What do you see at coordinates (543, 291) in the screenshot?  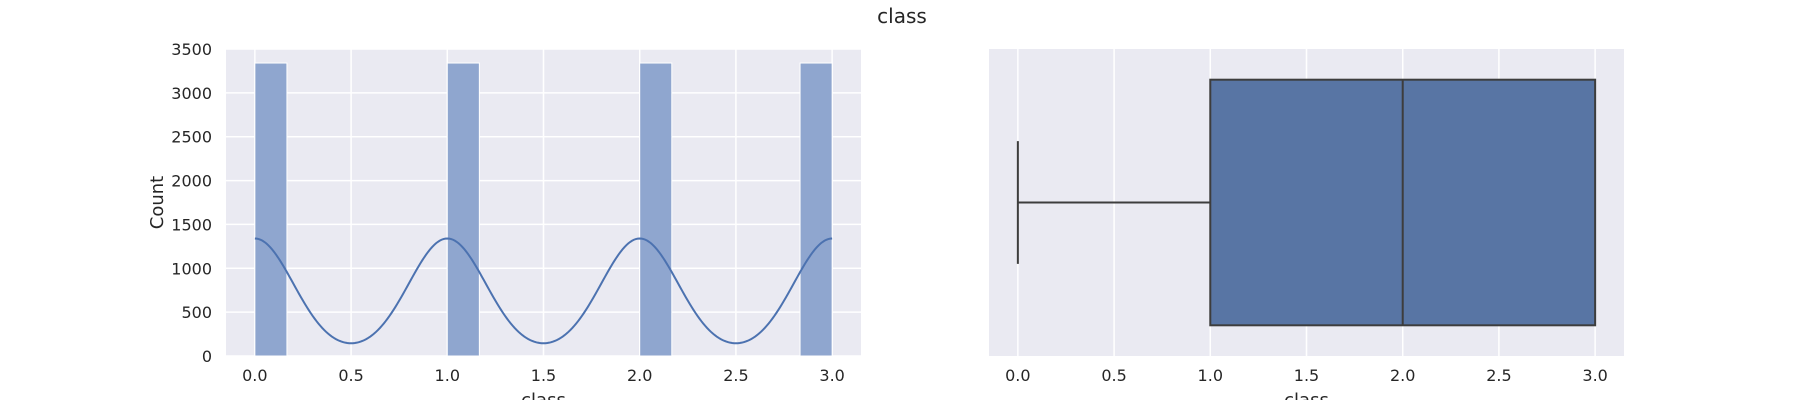 I see `kde-line` at bounding box center [543, 291].